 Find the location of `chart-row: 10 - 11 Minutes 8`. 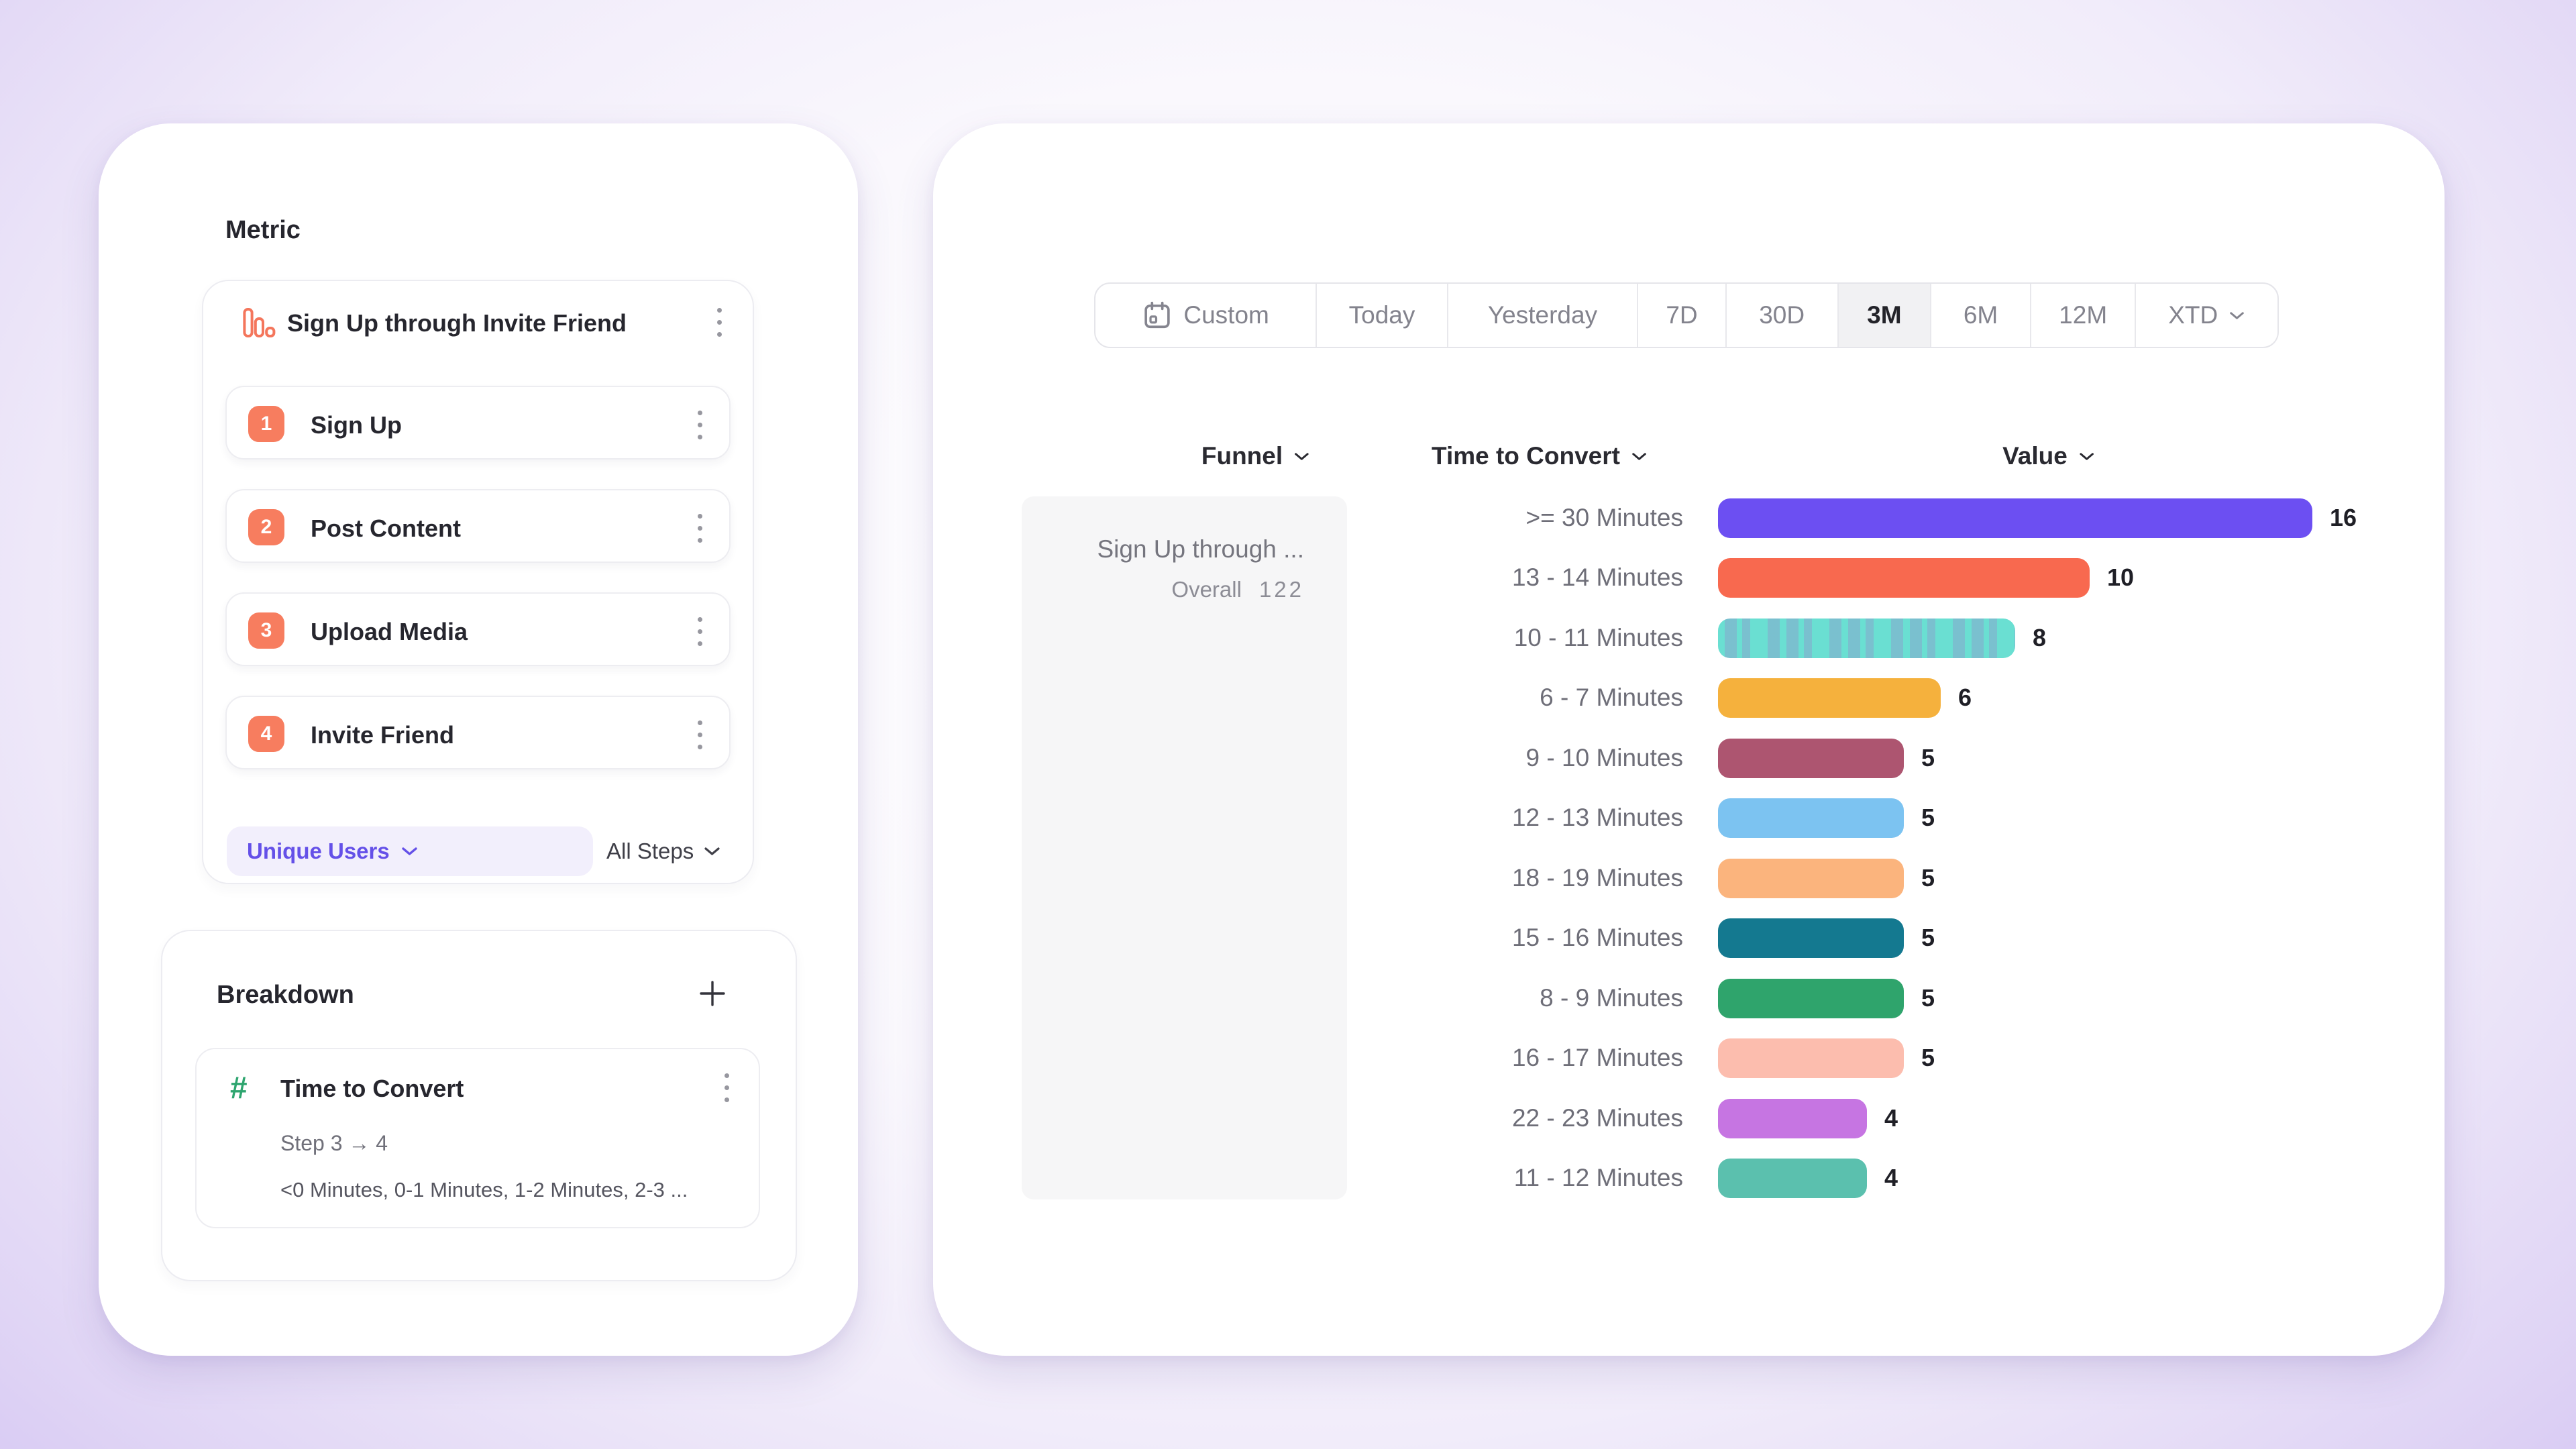

chart-row: 10 - 11 Minutes 8 is located at coordinates (1700, 638).